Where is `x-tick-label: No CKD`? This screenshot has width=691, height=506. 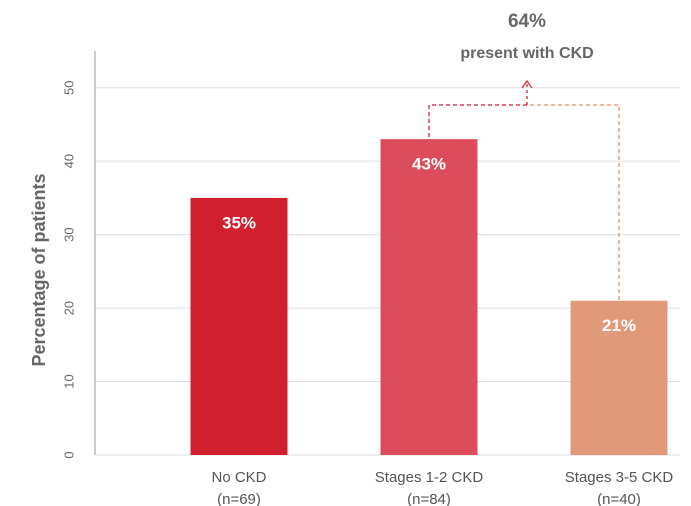 x-tick-label: No CKD is located at coordinates (238, 477).